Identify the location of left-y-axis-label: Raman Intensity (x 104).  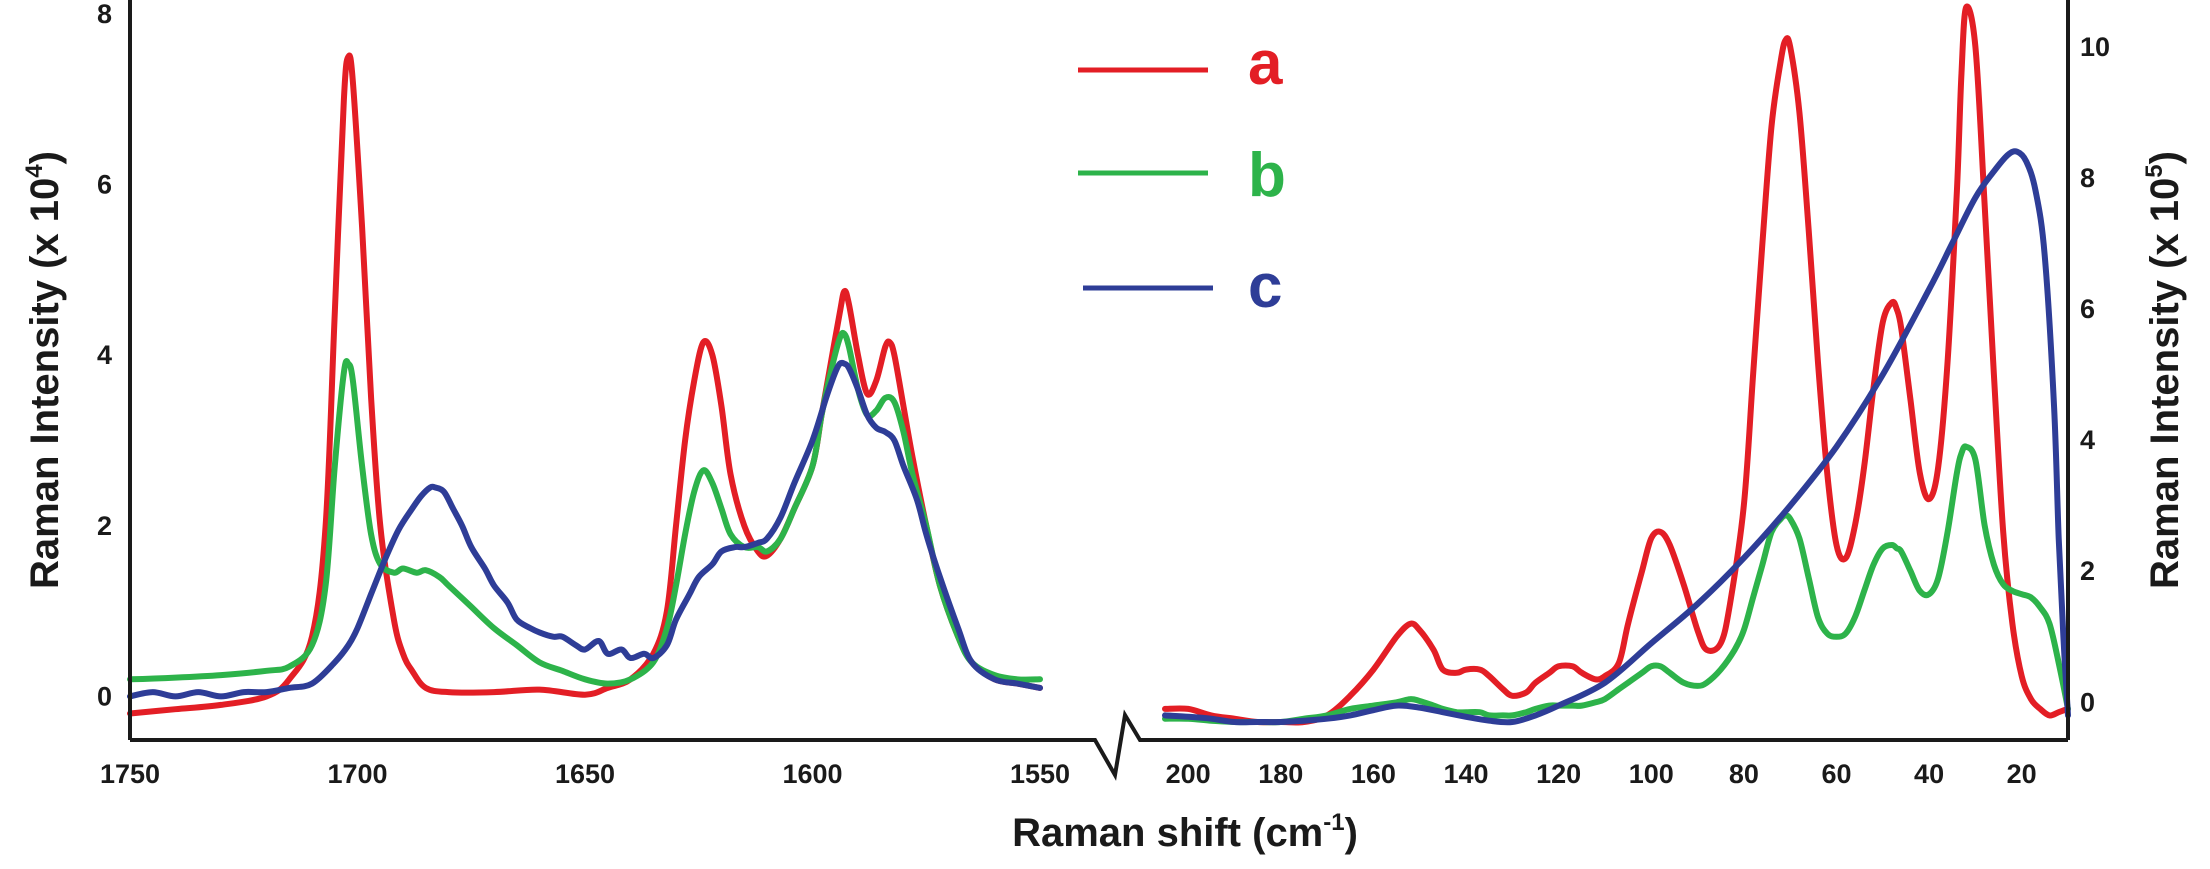
(44, 370).